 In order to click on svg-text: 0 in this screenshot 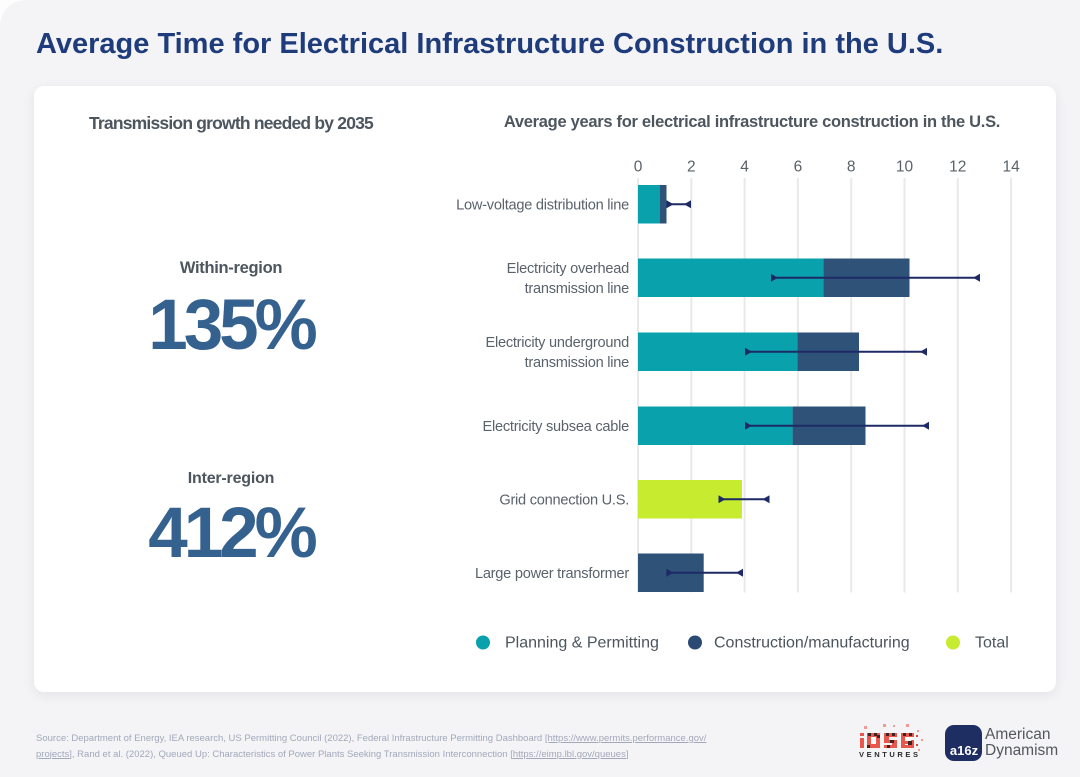, I will do `click(638, 167)`.